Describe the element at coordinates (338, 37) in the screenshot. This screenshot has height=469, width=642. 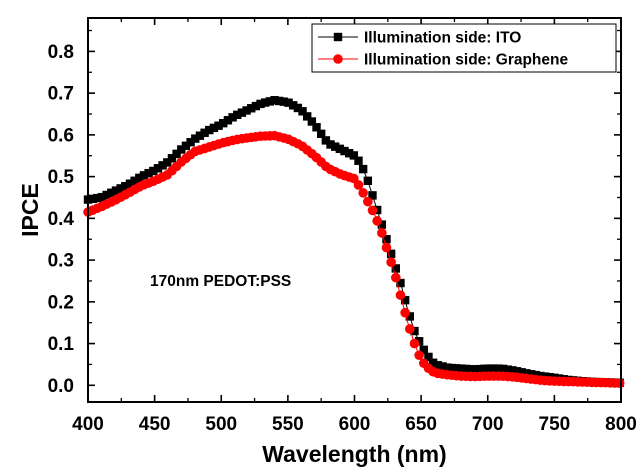
I see `legend-square-marker` at that location.